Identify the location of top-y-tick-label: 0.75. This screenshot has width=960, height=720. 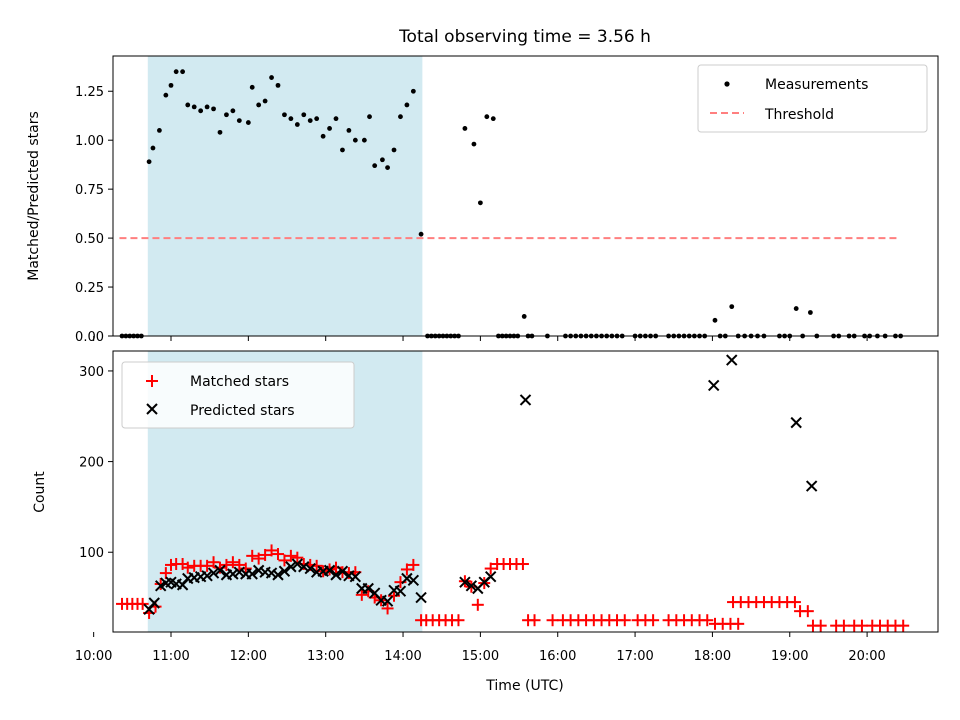
(89, 190).